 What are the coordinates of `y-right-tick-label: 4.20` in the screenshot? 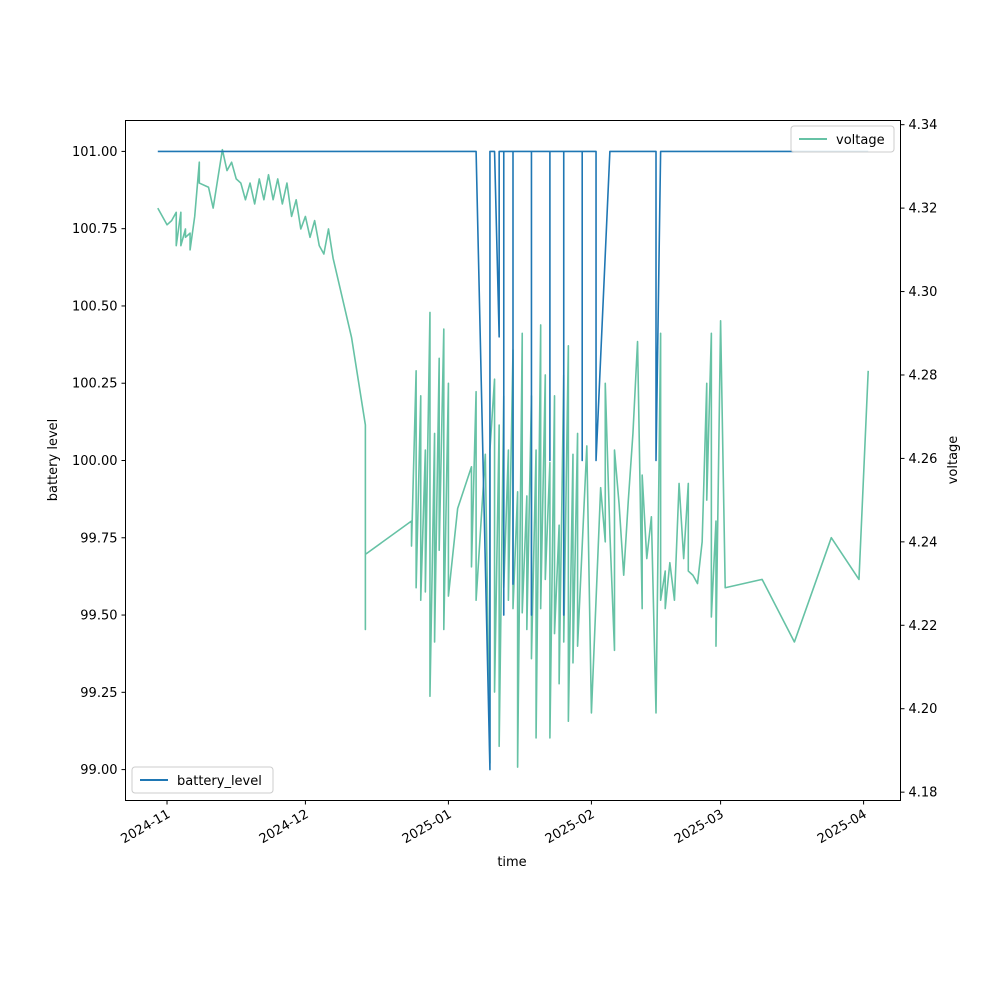 It's located at (923, 709).